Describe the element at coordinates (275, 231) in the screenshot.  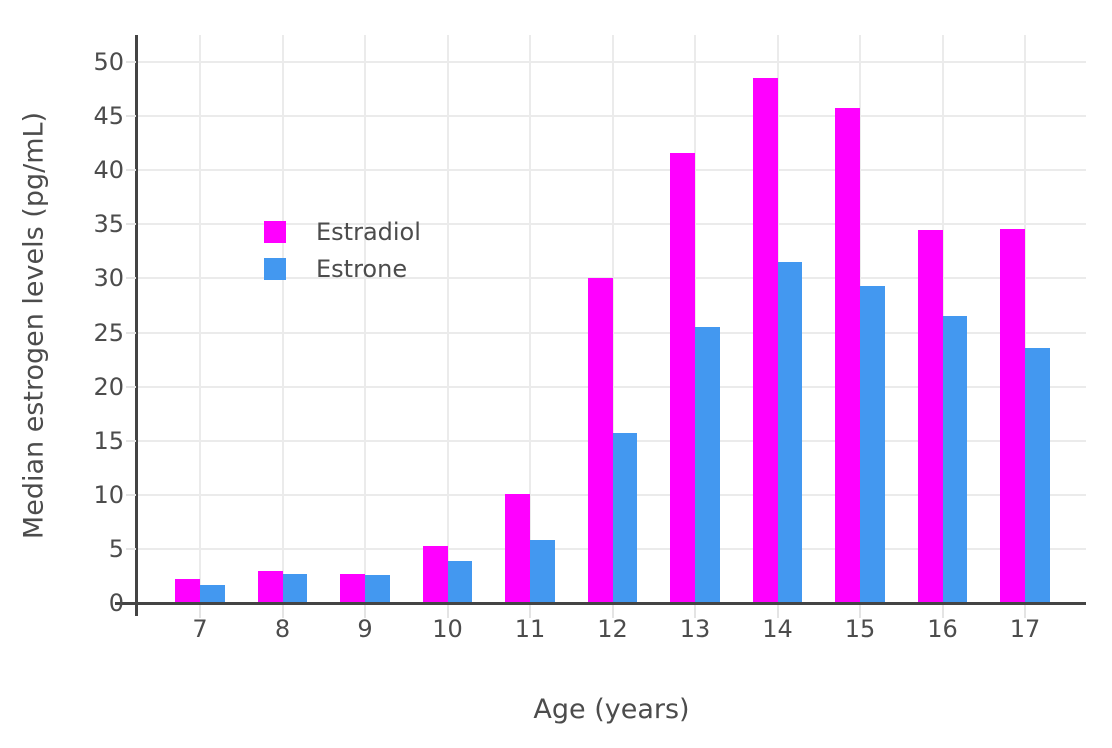
I see `estradiol-swatch-icon` at that location.